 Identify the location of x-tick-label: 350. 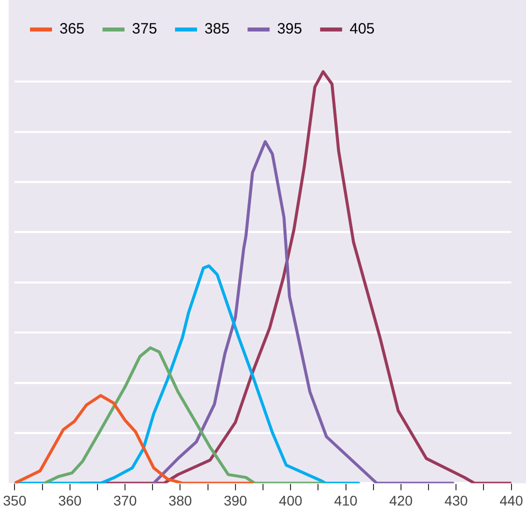
(15, 500).